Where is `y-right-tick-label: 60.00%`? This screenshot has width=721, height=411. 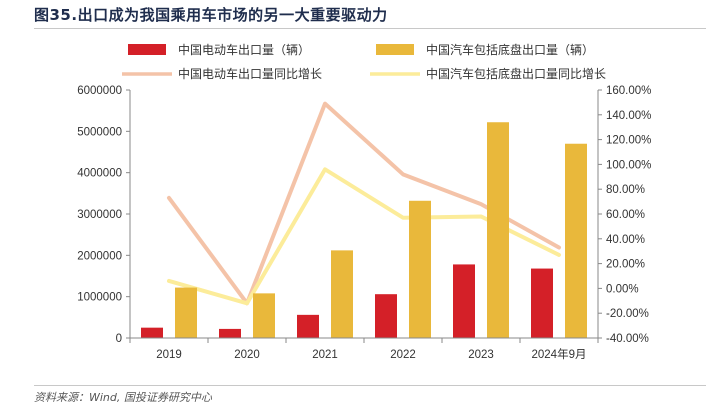
y-right-tick-label: 60.00% is located at coordinates (625, 215).